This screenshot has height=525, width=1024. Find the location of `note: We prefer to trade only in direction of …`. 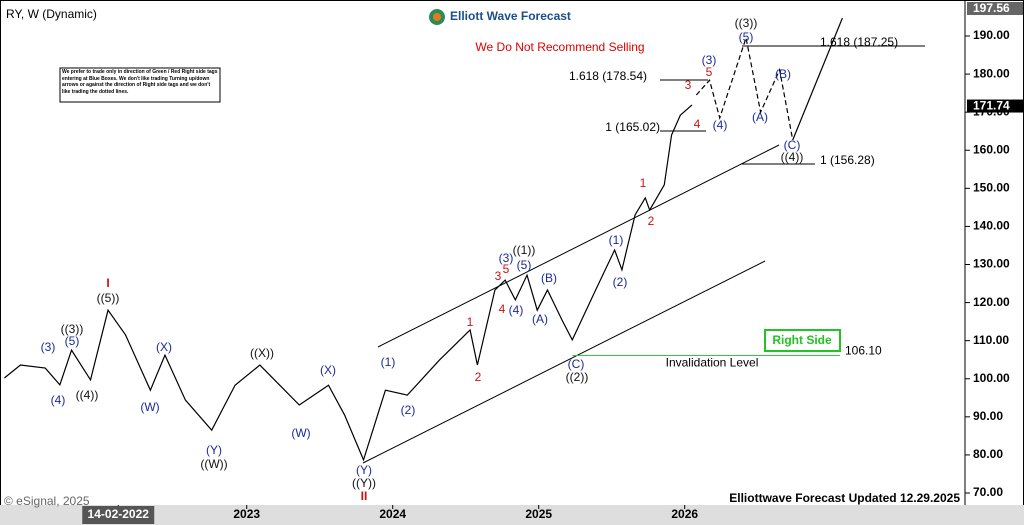

note: We prefer to trade only in direction of … is located at coordinates (140, 82).